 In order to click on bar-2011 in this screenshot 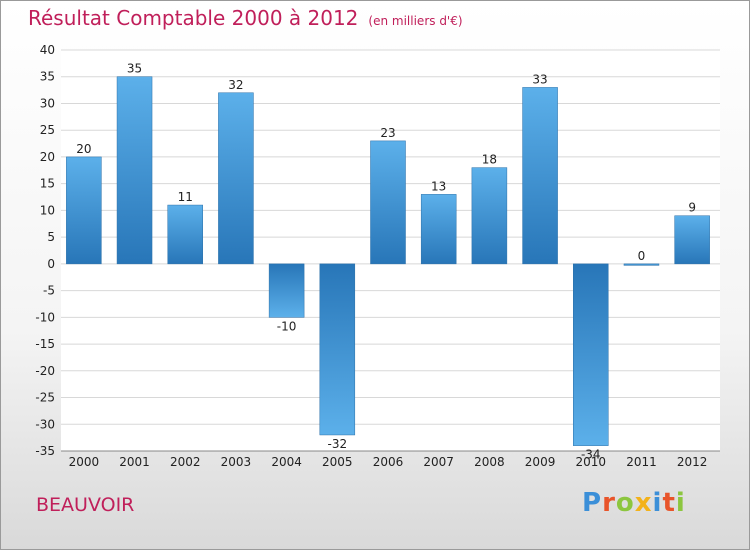, I will do `click(641, 264)`.